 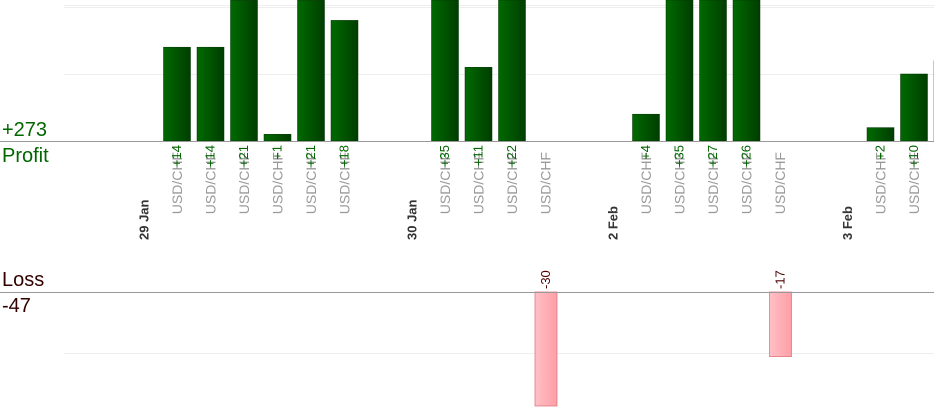 I want to click on loss-value-label: -30, so click(x=545, y=279).